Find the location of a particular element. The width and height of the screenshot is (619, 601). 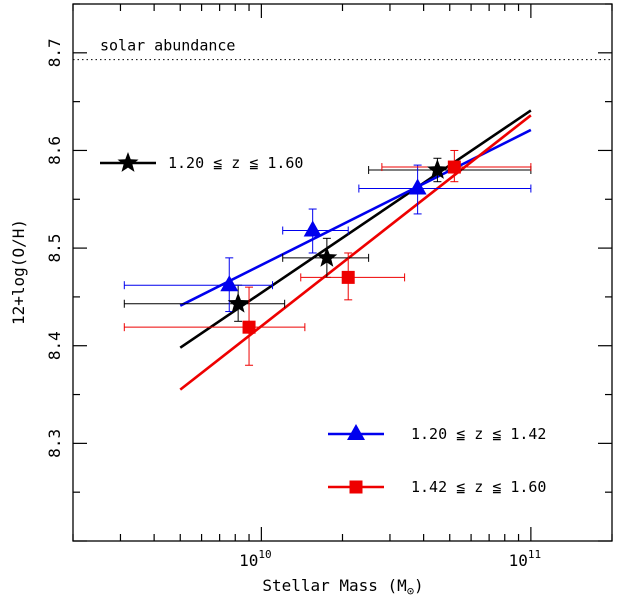

legend-label: 1.42 ≦ z ≦ 1.60 is located at coordinates (478, 487).